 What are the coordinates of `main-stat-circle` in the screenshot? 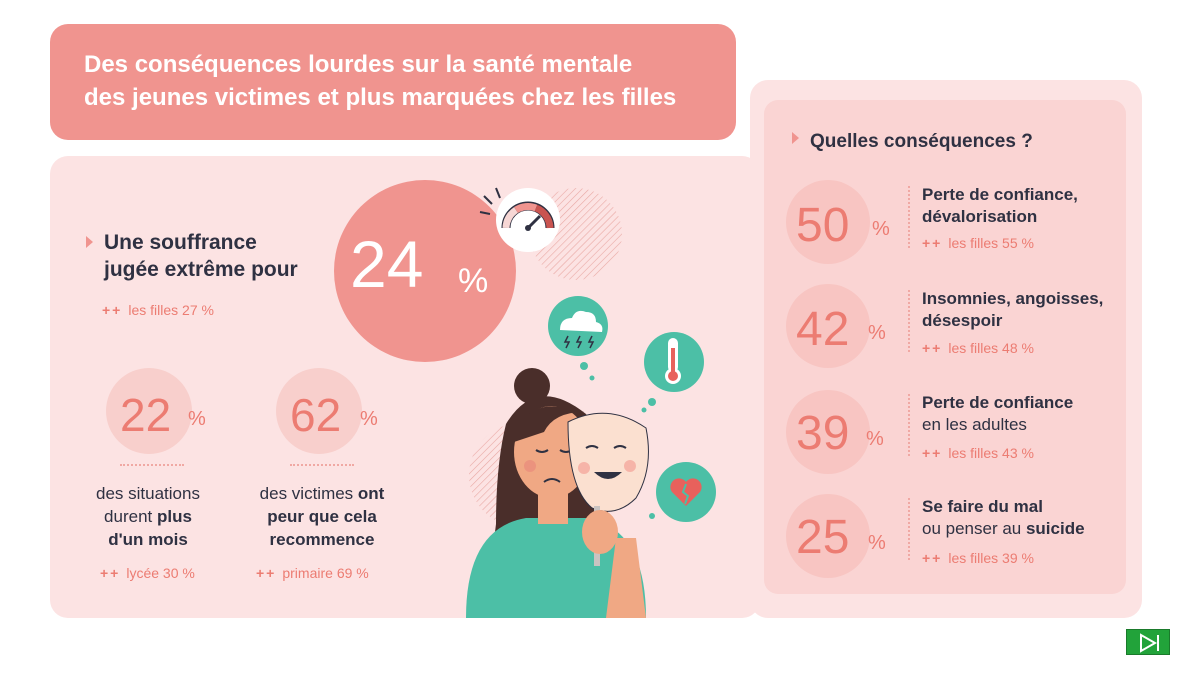 It's located at (425, 271).